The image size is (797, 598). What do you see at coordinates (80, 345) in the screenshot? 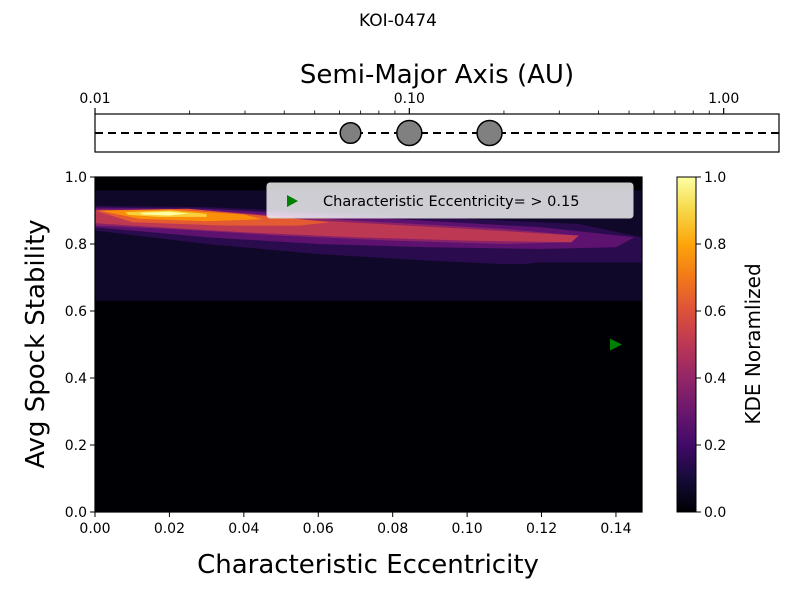
I see `kde-y-ticks: 0.0 0.2 0.4 0.6 0.8 1.0` at bounding box center [80, 345].